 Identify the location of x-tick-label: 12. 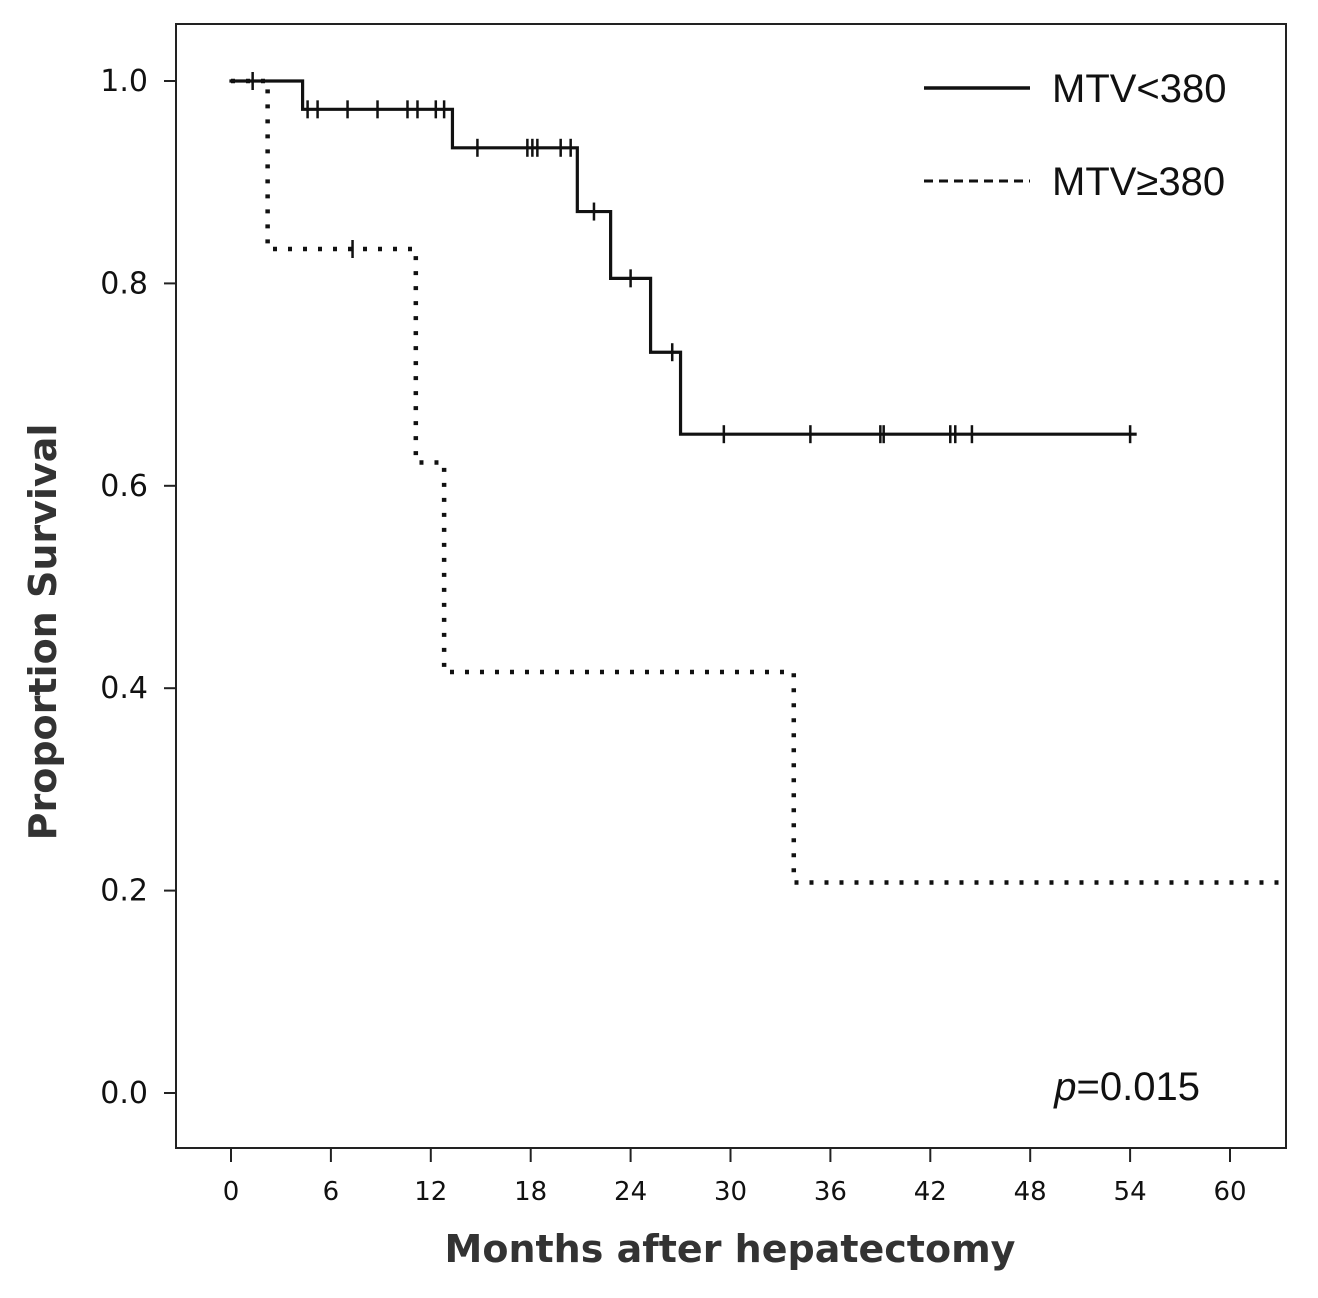
(430, 1192).